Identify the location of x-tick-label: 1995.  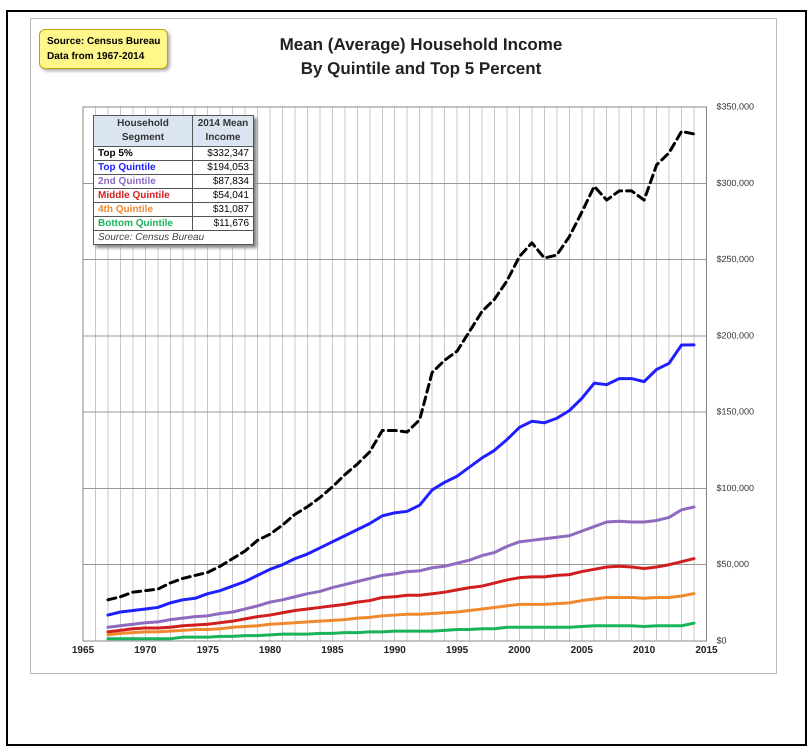
(457, 650).